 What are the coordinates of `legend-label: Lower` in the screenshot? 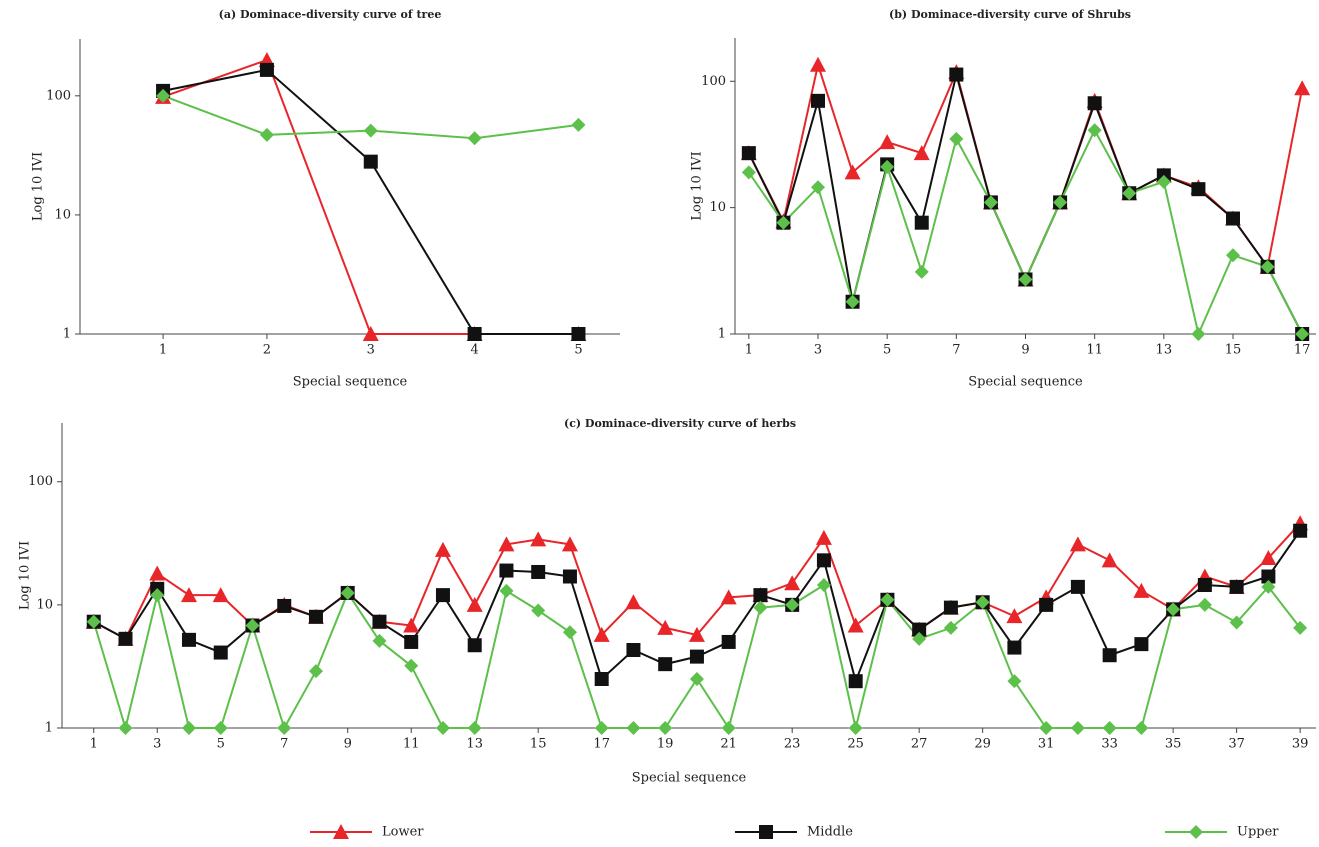 It's located at (403, 832).